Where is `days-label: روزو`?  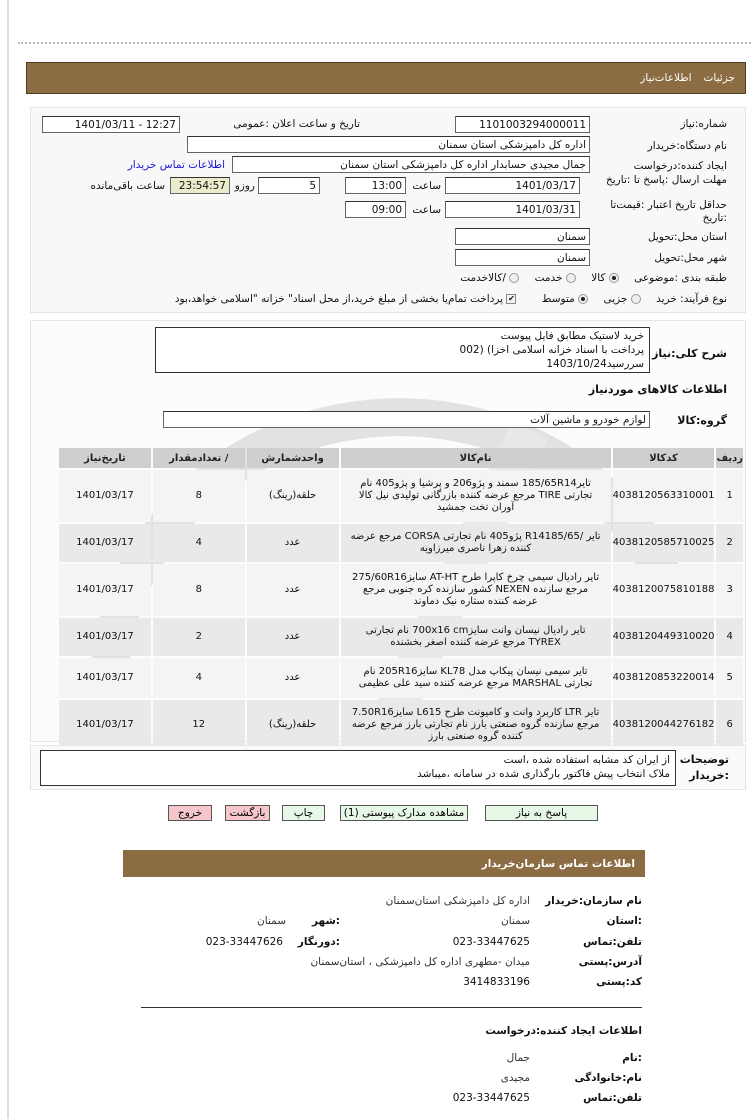
days-label: روزو is located at coordinates (244, 186).